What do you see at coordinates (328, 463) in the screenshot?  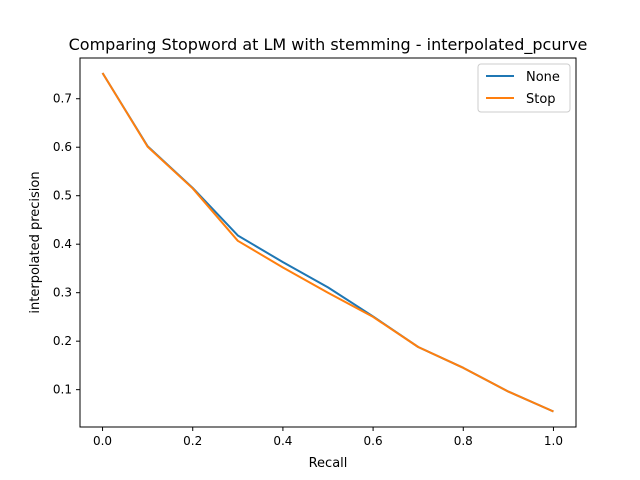 I see `x-axis-label: Recall` at bounding box center [328, 463].